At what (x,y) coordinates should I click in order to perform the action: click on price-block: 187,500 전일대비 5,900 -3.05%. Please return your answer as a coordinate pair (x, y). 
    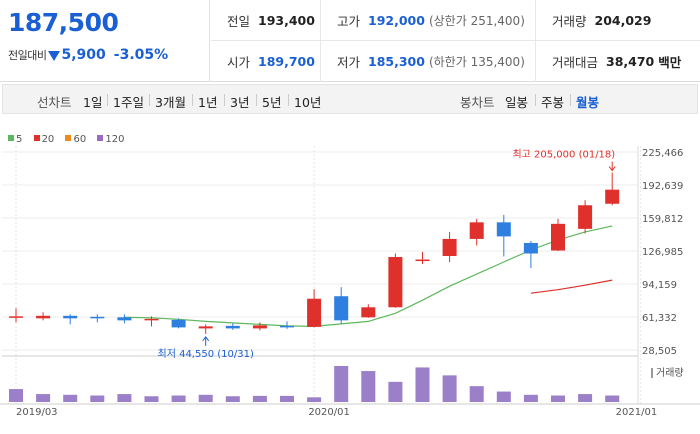
    Looking at the image, I should click on (105, 41).